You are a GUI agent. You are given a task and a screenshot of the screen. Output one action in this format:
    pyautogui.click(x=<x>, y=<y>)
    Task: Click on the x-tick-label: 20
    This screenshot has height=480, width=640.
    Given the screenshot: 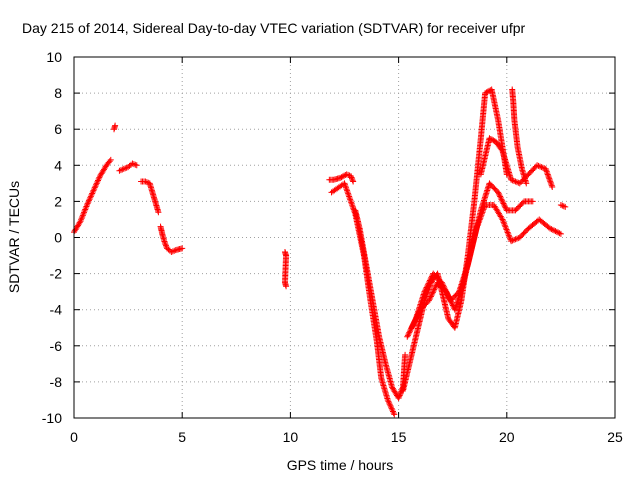 What is the action you would take?
    pyautogui.click(x=507, y=437)
    